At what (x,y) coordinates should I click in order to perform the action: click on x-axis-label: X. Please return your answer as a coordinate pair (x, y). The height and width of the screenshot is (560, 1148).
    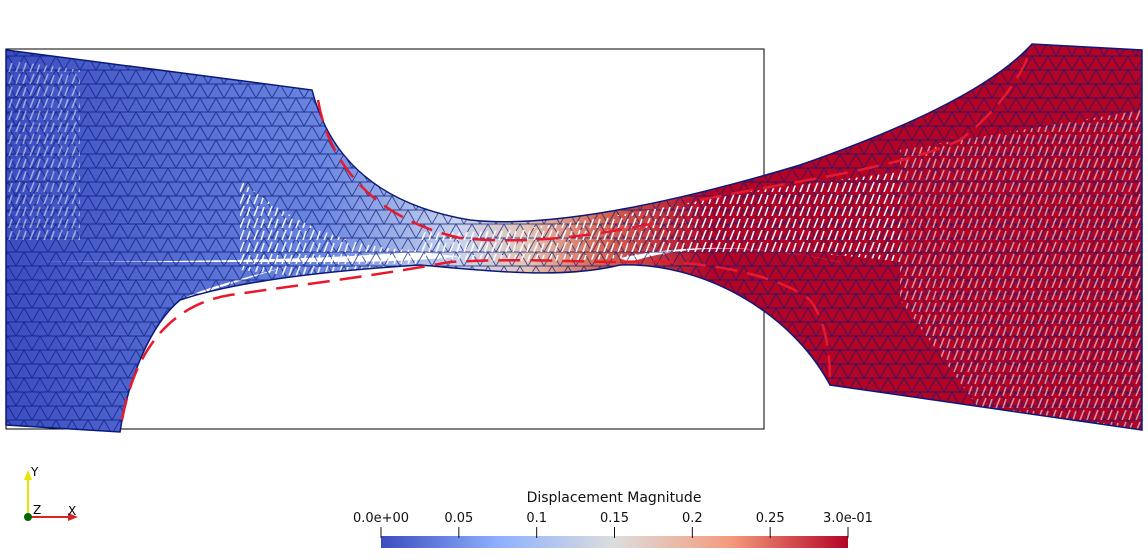
    Looking at the image, I should click on (72, 511).